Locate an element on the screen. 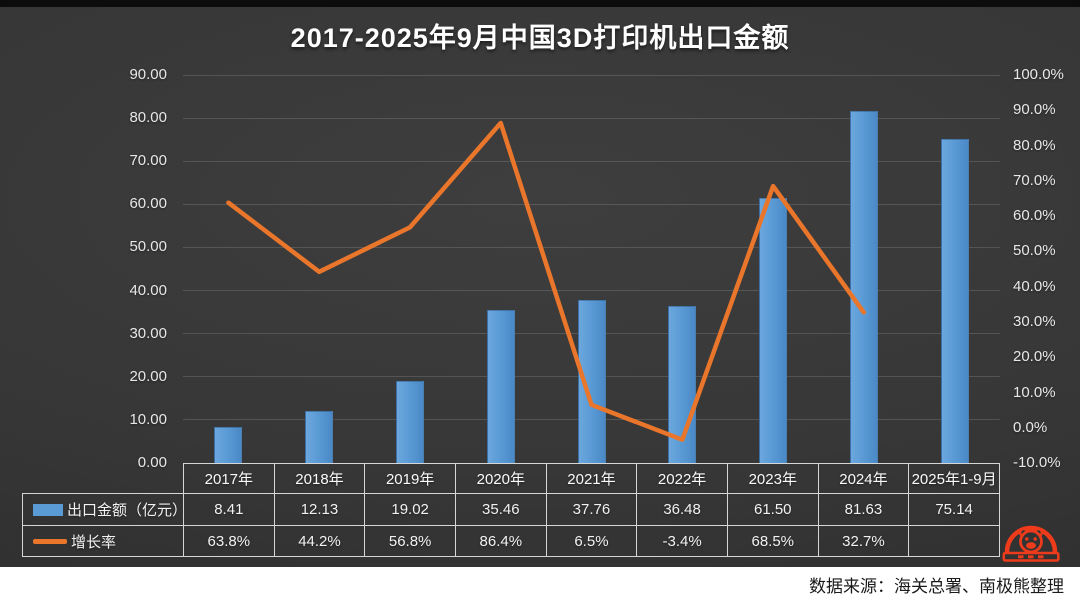  year-header-8: 2025年1-9月 is located at coordinates (954, 478).